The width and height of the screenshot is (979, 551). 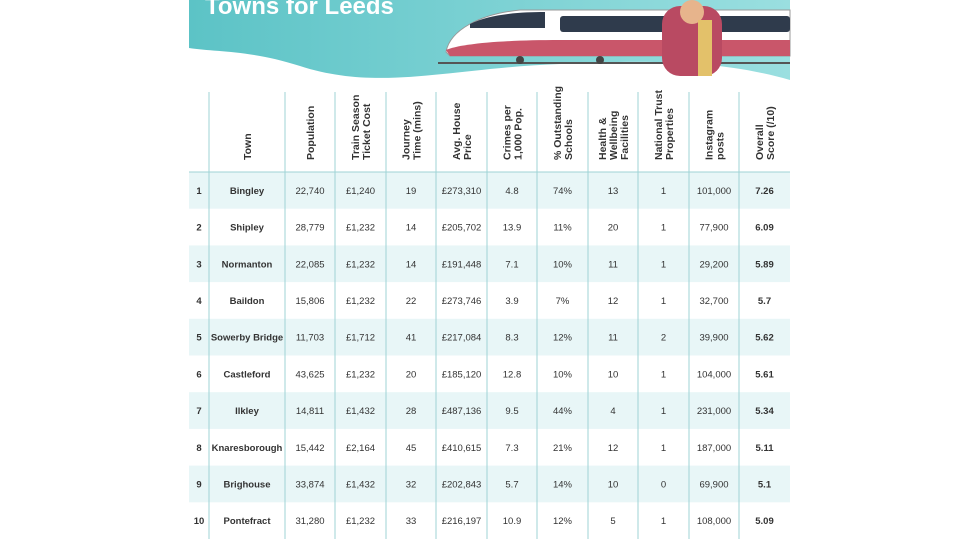 I want to click on town-name: Pontefract, so click(x=248, y=521).